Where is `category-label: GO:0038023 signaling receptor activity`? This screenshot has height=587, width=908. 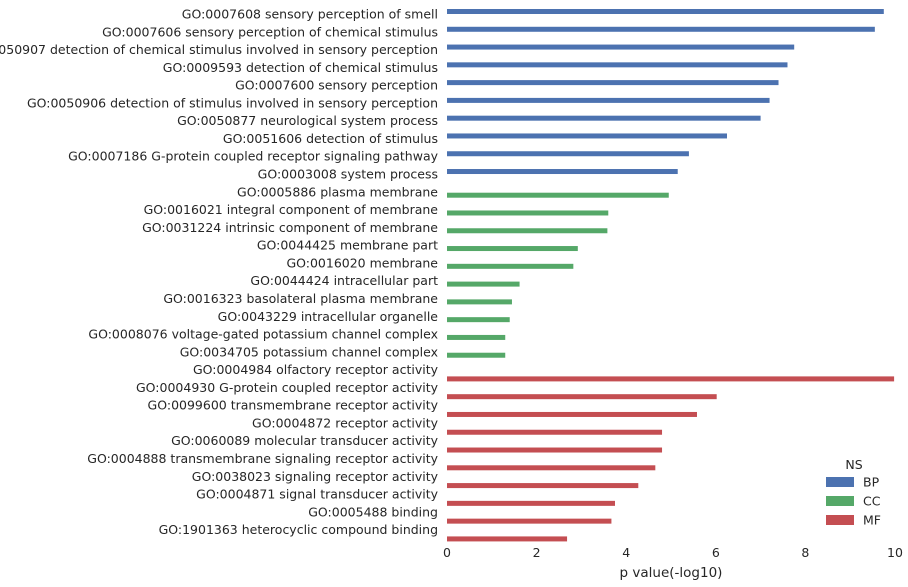 category-label: GO:0038023 signaling receptor activity is located at coordinates (315, 476).